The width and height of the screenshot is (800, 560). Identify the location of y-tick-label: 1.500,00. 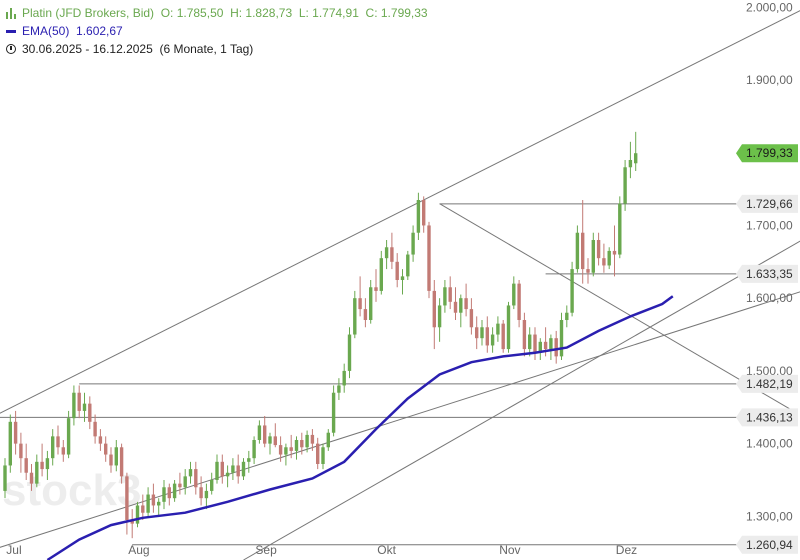
(769, 371).